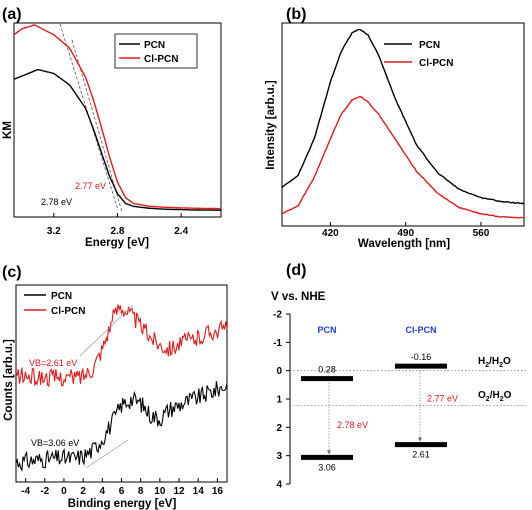  I want to click on panel-d-diagram: 0.28 3.06 2.78 eV -0.16 2.61 2.77 eV, so click(408, 412).